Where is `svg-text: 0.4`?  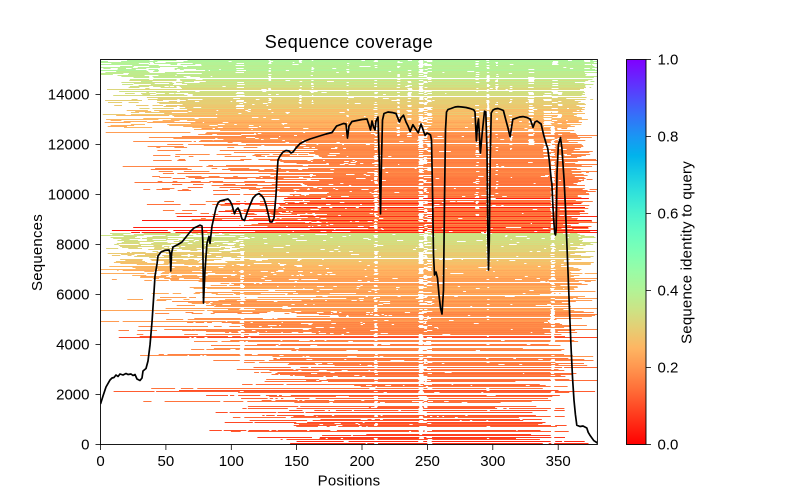 svg-text: 0.4 is located at coordinates (668, 291).